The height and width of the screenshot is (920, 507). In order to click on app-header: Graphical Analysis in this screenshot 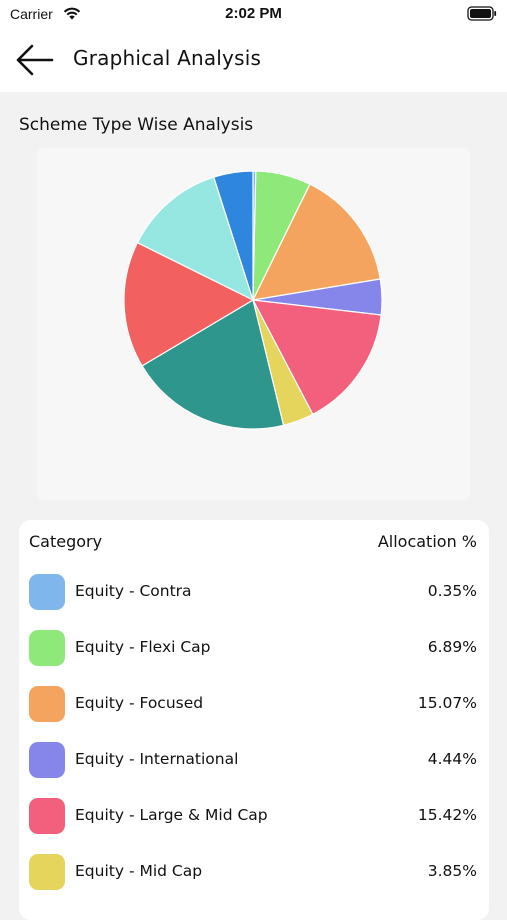, I will do `click(253, 61)`.